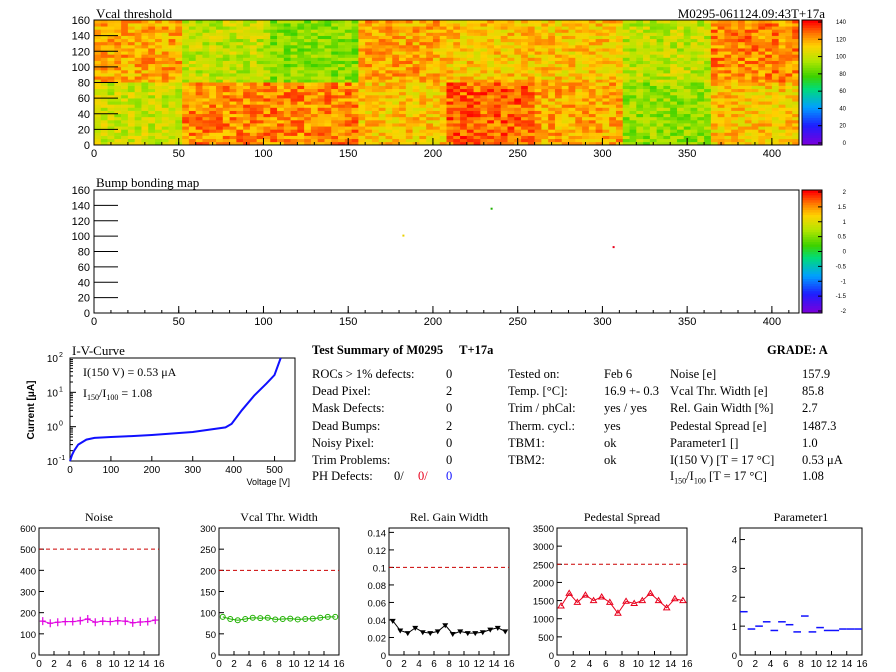 Image resolution: width=896 pixels, height=672 pixels. Describe the element at coordinates (53, 393) in the screenshot. I see `iv-y-tick-label: 10` at that location.